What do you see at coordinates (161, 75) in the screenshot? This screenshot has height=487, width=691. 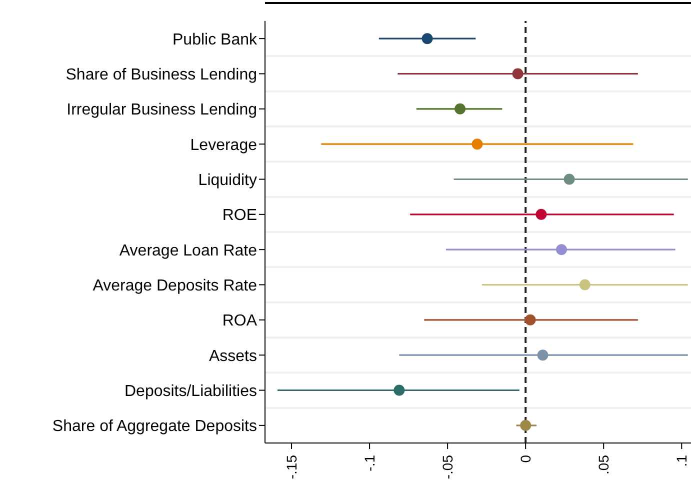 I see `y-tick-label: Share of Business Lending` at bounding box center [161, 75].